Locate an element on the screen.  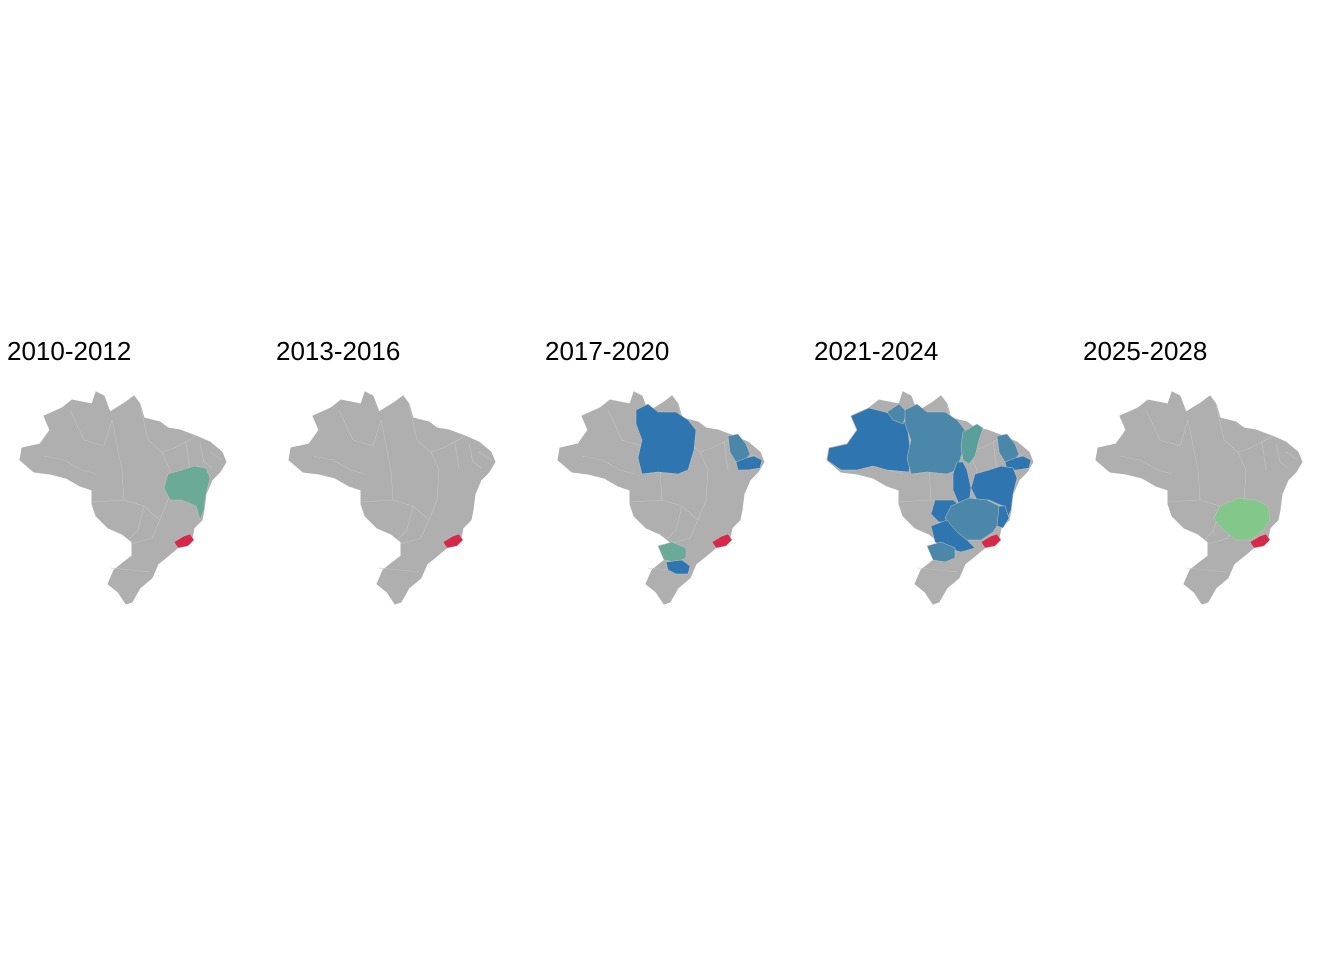
map-panel-2010-2012: 2010-2012 is located at coordinates (117, 470).